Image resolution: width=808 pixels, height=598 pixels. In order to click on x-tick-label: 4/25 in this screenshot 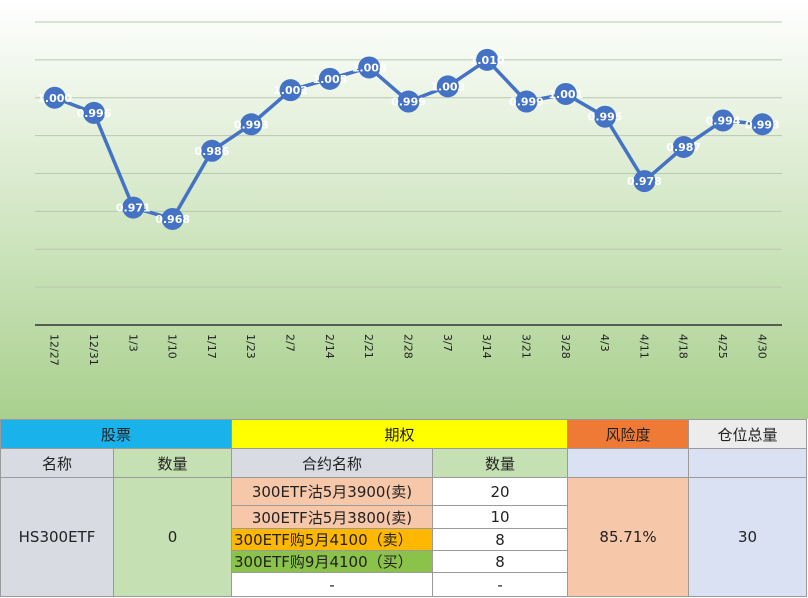, I will do `click(722, 346)`.